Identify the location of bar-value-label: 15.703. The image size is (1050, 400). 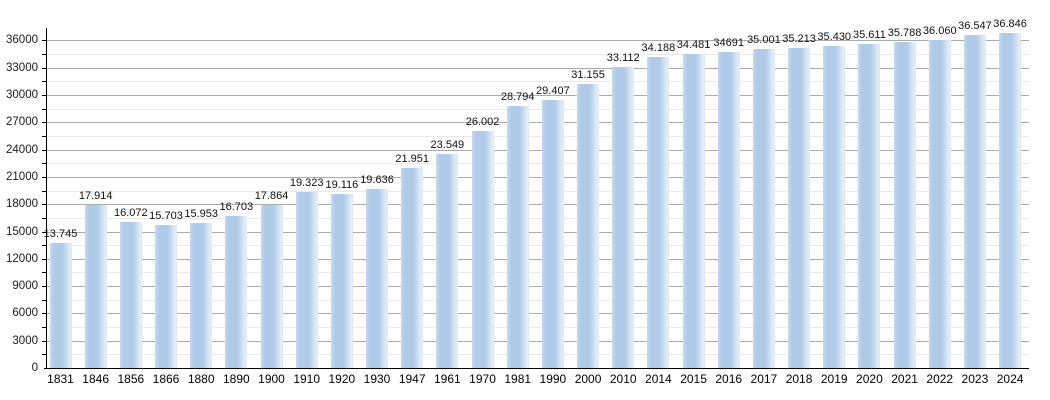
(166, 216).